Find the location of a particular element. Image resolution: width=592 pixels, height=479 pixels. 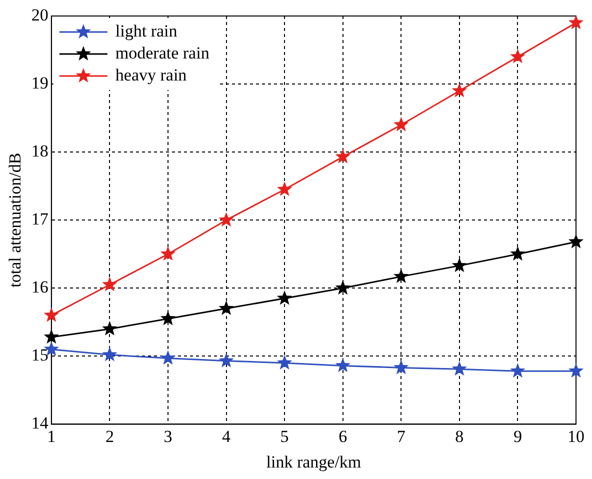

y-axis-title: total attenuation/dB is located at coordinates (15, 220).